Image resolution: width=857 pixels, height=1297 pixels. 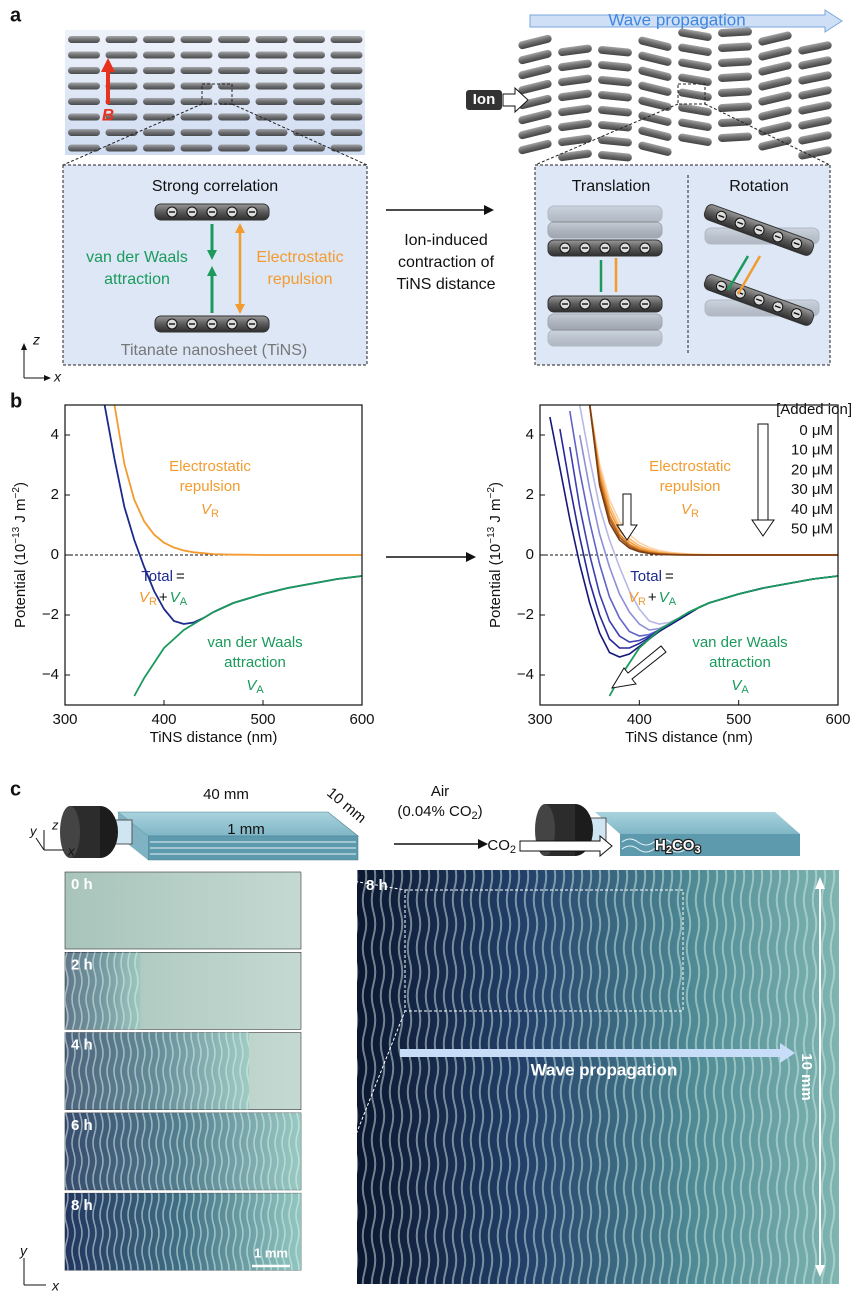 I want to click on charge, so click(x=759, y=230).